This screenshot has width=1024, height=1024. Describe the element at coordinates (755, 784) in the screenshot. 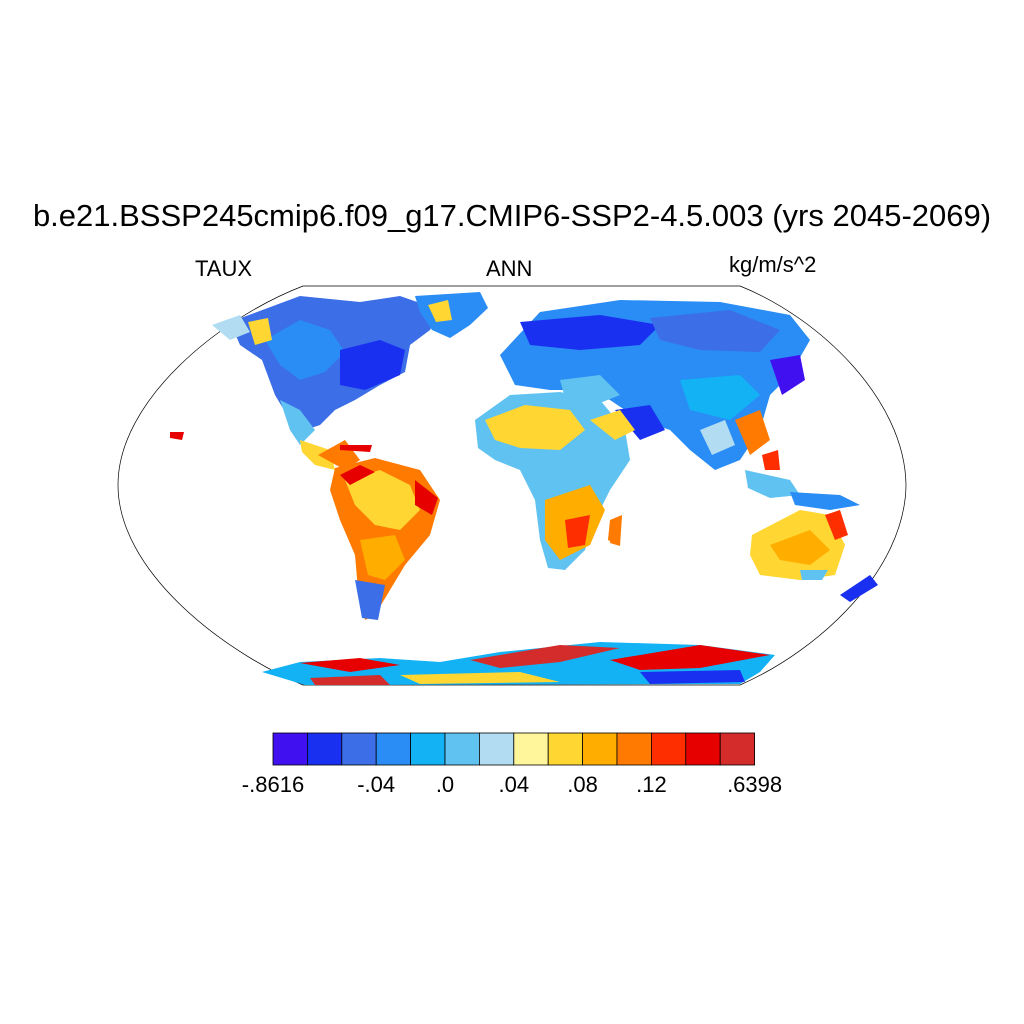

I see `colorbar-tick-label: .6398` at that location.